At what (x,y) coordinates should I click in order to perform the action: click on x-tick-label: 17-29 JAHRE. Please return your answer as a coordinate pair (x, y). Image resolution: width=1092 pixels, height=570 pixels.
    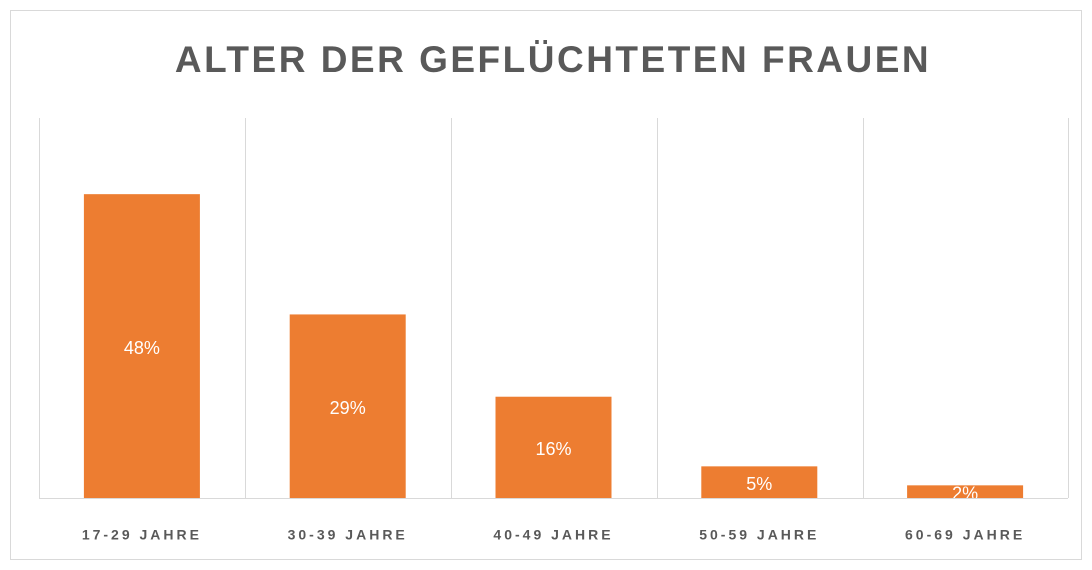
    Looking at the image, I should click on (142, 535).